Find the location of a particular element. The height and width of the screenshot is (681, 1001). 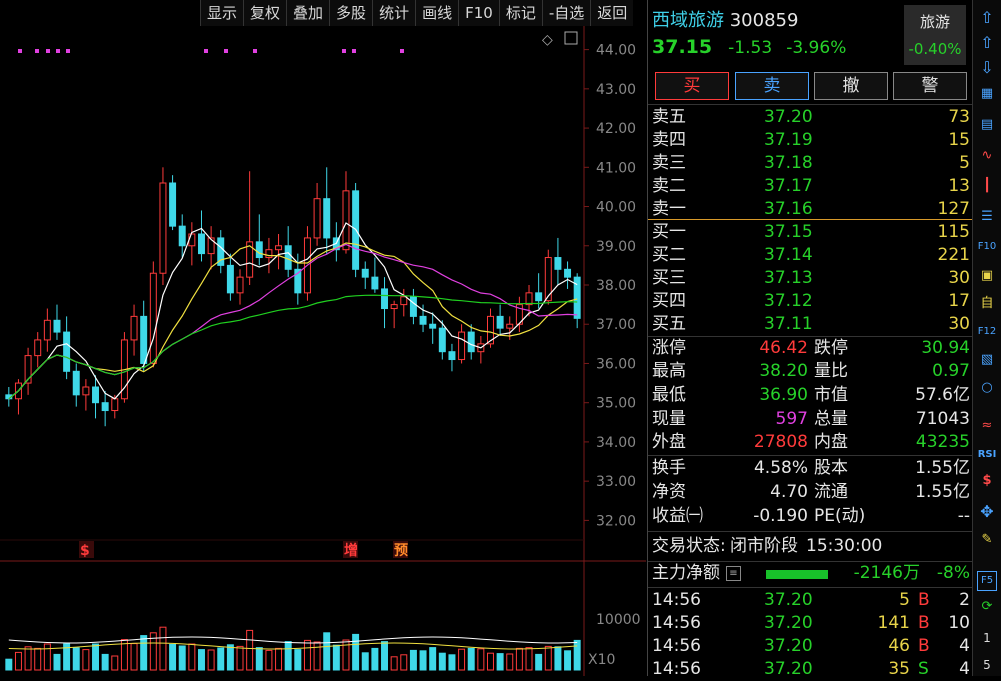

fund-flow-pct: -8% is located at coordinates (953, 573).